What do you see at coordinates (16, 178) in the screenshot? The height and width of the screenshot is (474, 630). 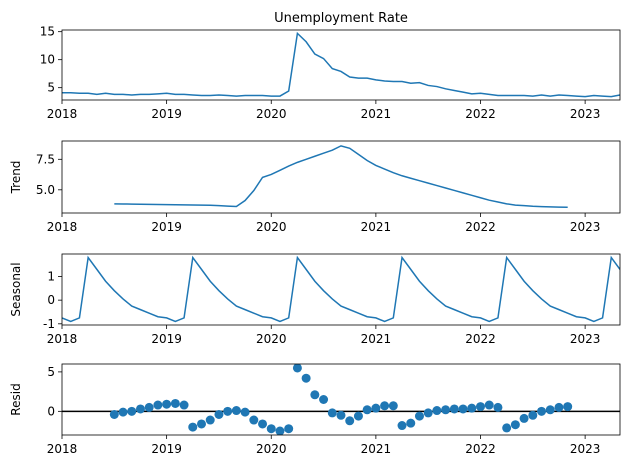 I see `y-axis-label: Trend` at bounding box center [16, 178].